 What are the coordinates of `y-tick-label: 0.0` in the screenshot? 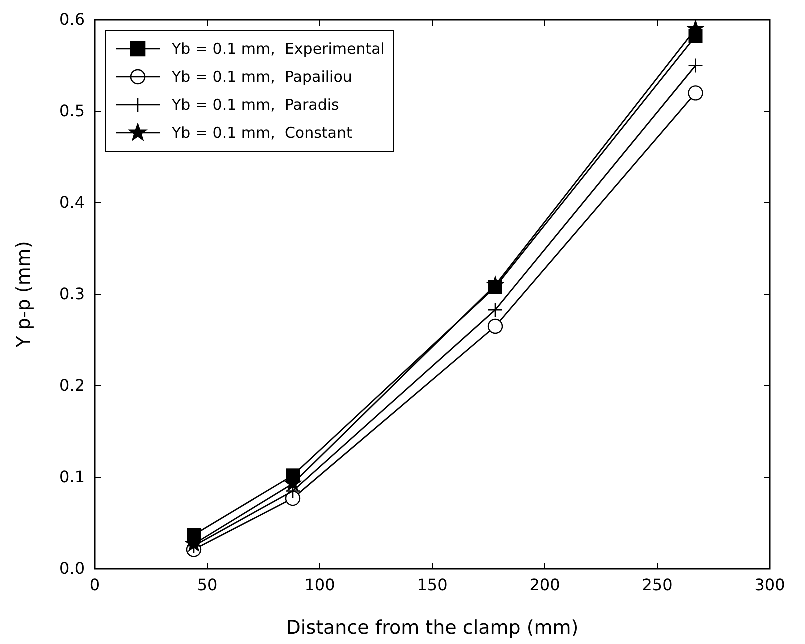 It's located at (72, 568).